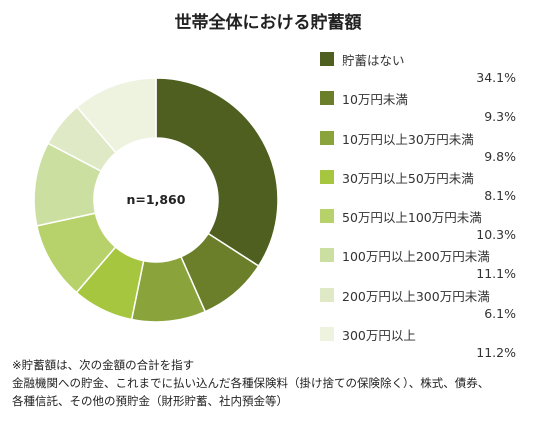 The height and width of the screenshot is (421, 536). Describe the element at coordinates (103, 365) in the screenshot. I see `footnote-line-1: ※貯蓄額は、次の金額の合計を指す` at that location.